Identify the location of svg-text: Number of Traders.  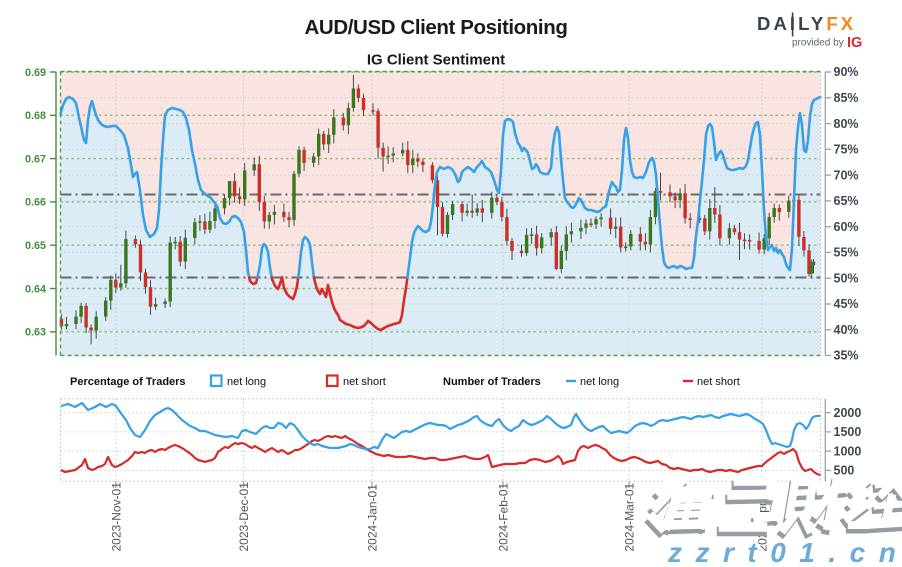
(492, 382).